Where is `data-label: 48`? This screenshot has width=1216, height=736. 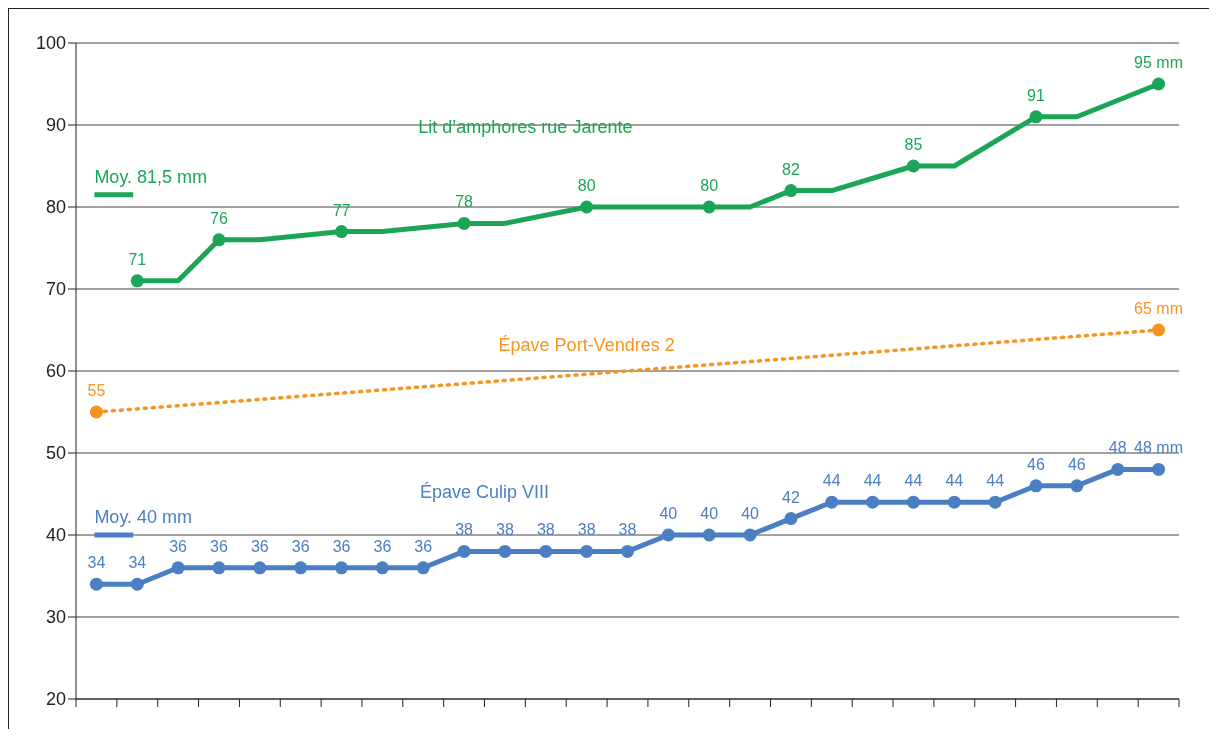 data-label: 48 is located at coordinates (1117, 448).